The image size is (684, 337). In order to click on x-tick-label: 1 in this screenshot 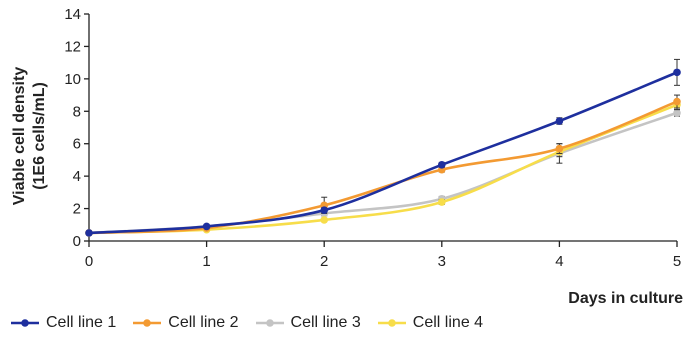, I will do `click(206, 261)`.